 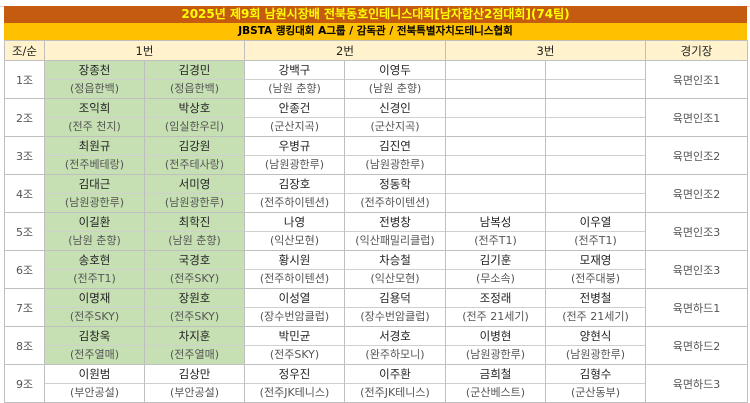 I want to click on player-cell: 양현식 (남원광한루), so click(x=595, y=345).